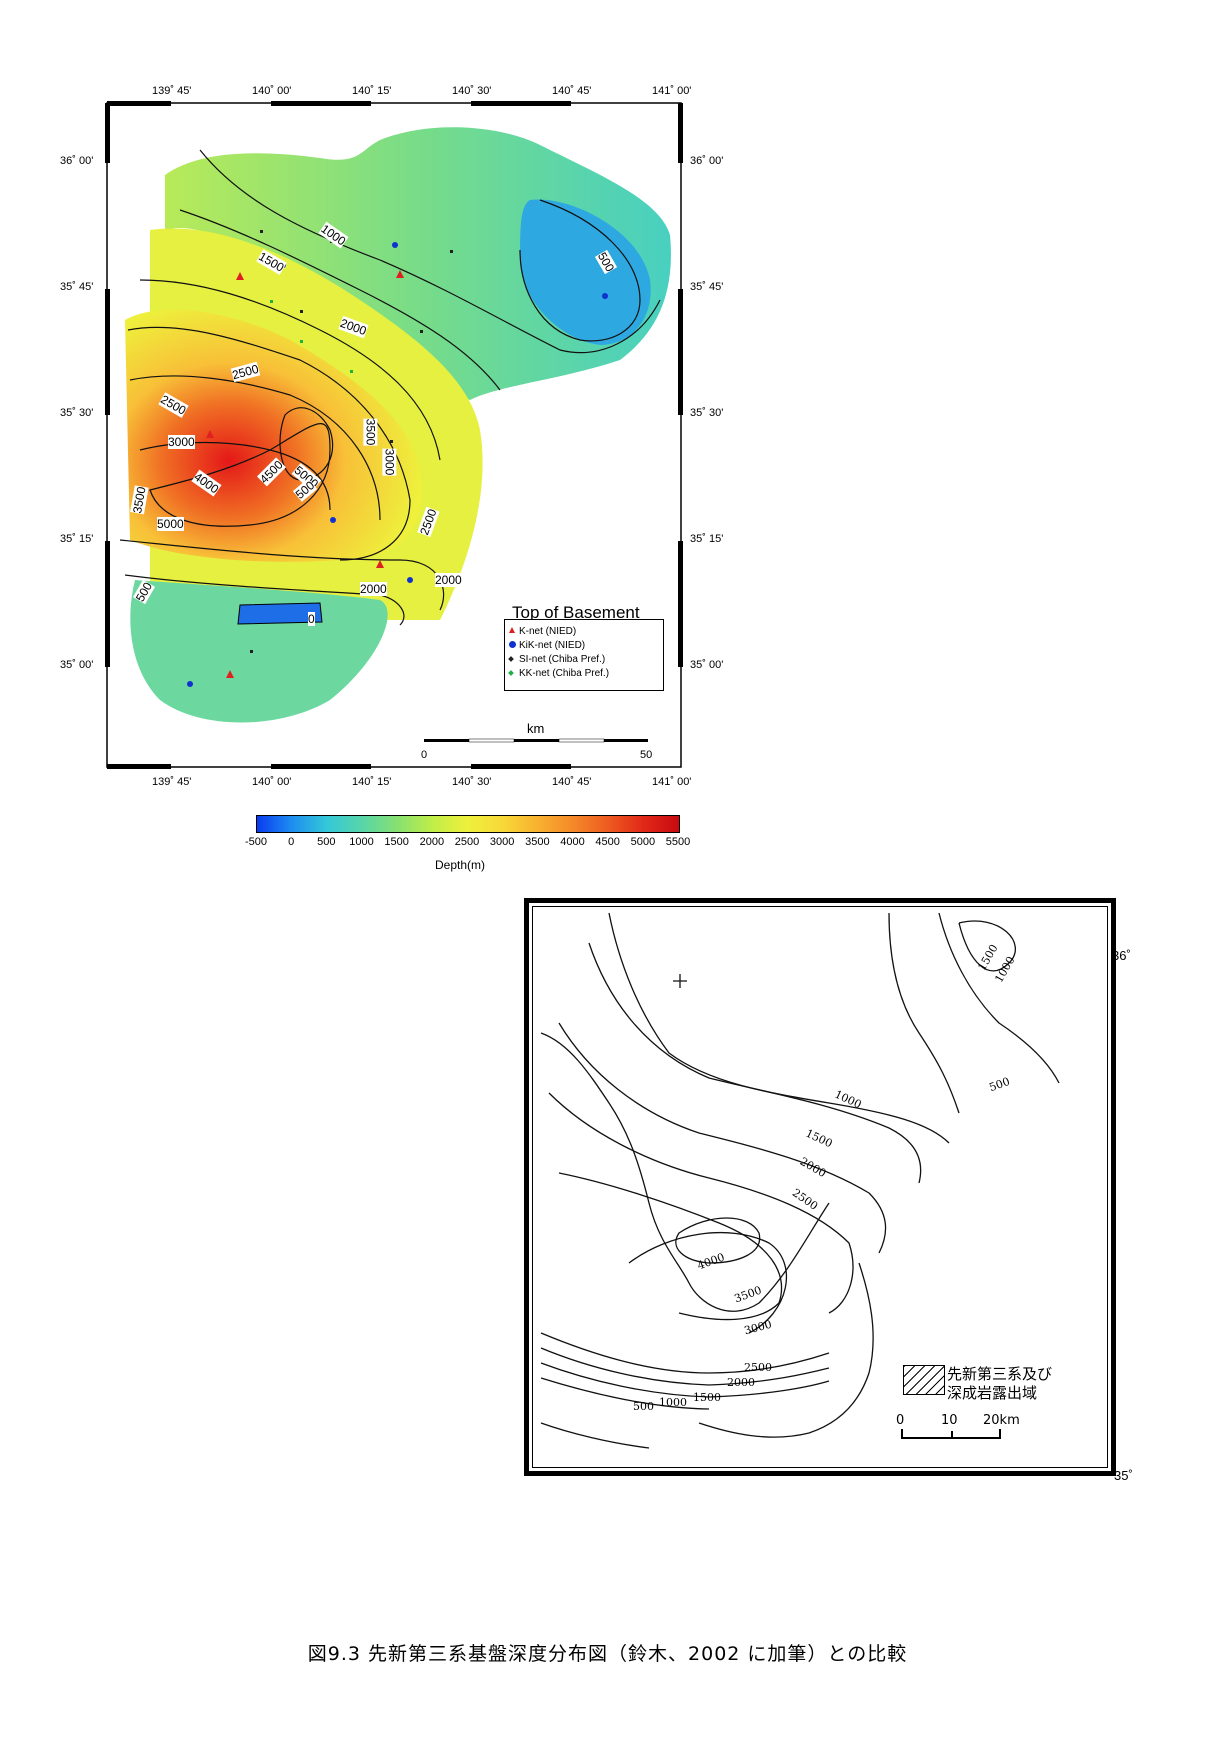 The image size is (1215, 1746). Describe the element at coordinates (424, 755) in the screenshot. I see `scale-start: 0` at that location.